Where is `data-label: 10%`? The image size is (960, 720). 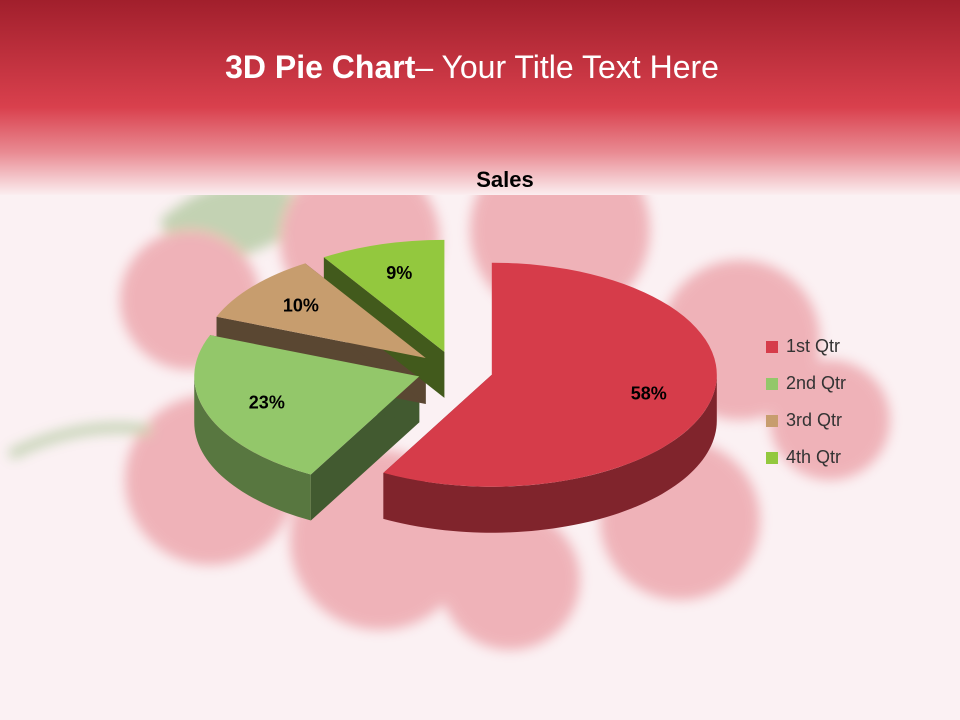
data-label: 10% is located at coordinates (301, 305).